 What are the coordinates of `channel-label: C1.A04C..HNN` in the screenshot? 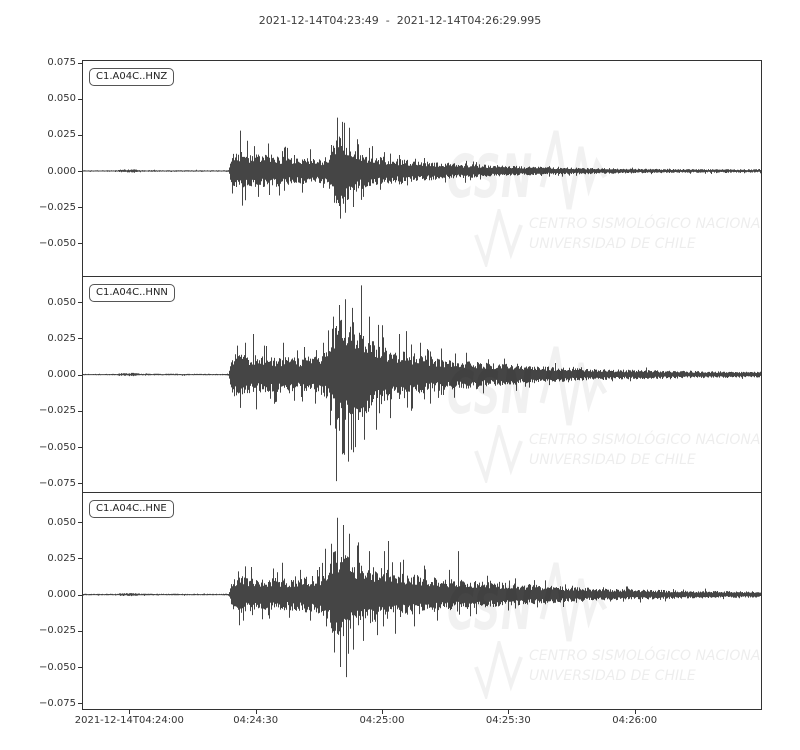 It's located at (132, 293).